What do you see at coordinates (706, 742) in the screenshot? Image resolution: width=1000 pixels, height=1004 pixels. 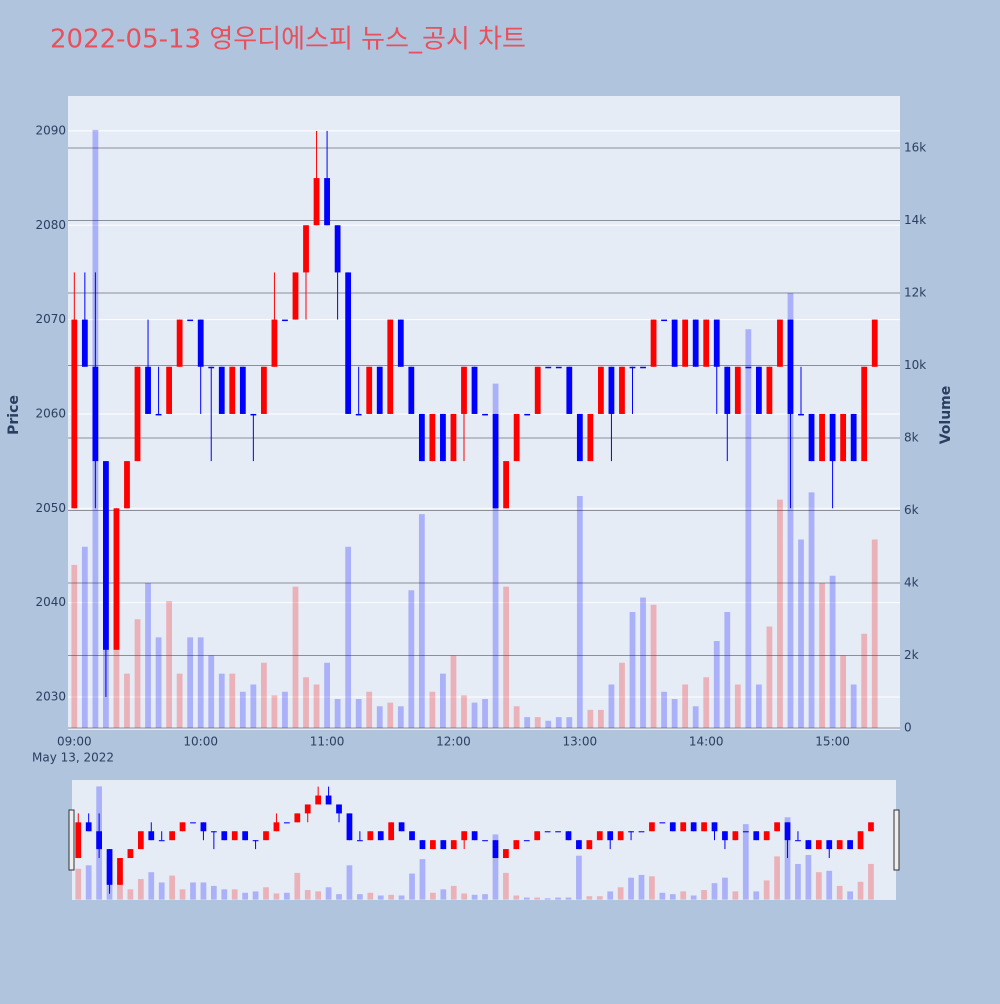 I see `x-tick-label: 14:00` at bounding box center [706, 742].